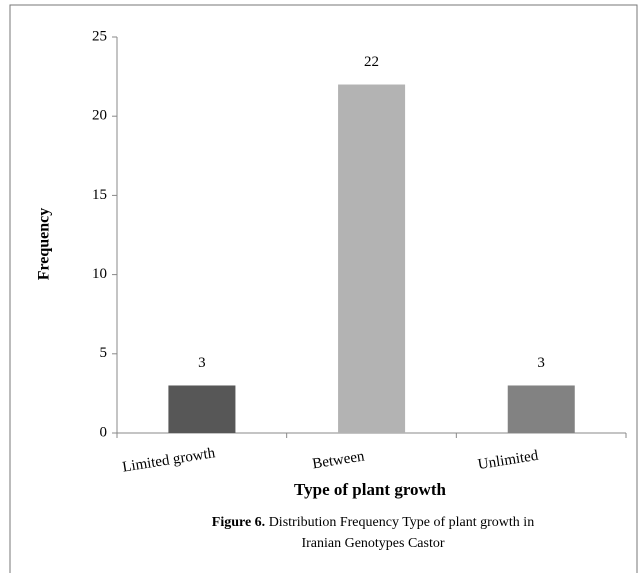  I want to click on y-tick-label: 10, so click(99, 274).